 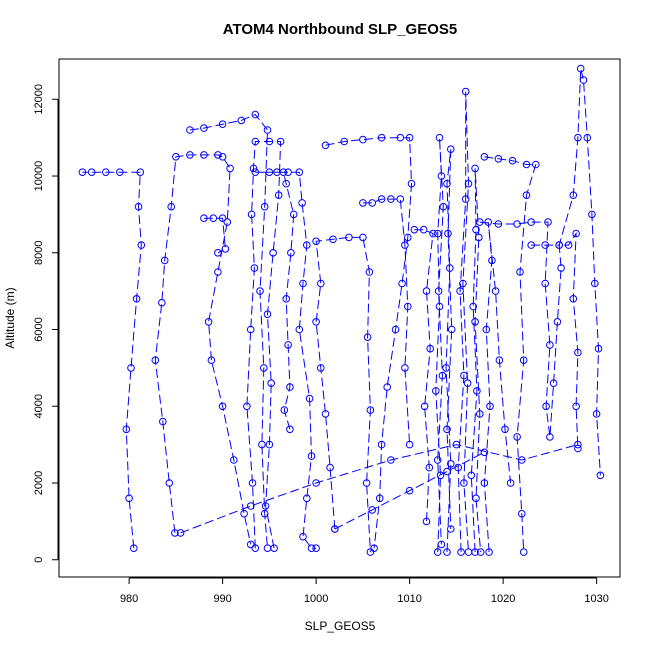 What do you see at coordinates (129, 599) in the screenshot?
I see `x-tick-label: 980` at bounding box center [129, 599].